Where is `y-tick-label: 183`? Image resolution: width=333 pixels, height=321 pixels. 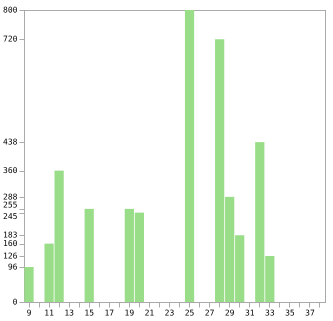 y-tick-label: 183 is located at coordinates (10, 235).